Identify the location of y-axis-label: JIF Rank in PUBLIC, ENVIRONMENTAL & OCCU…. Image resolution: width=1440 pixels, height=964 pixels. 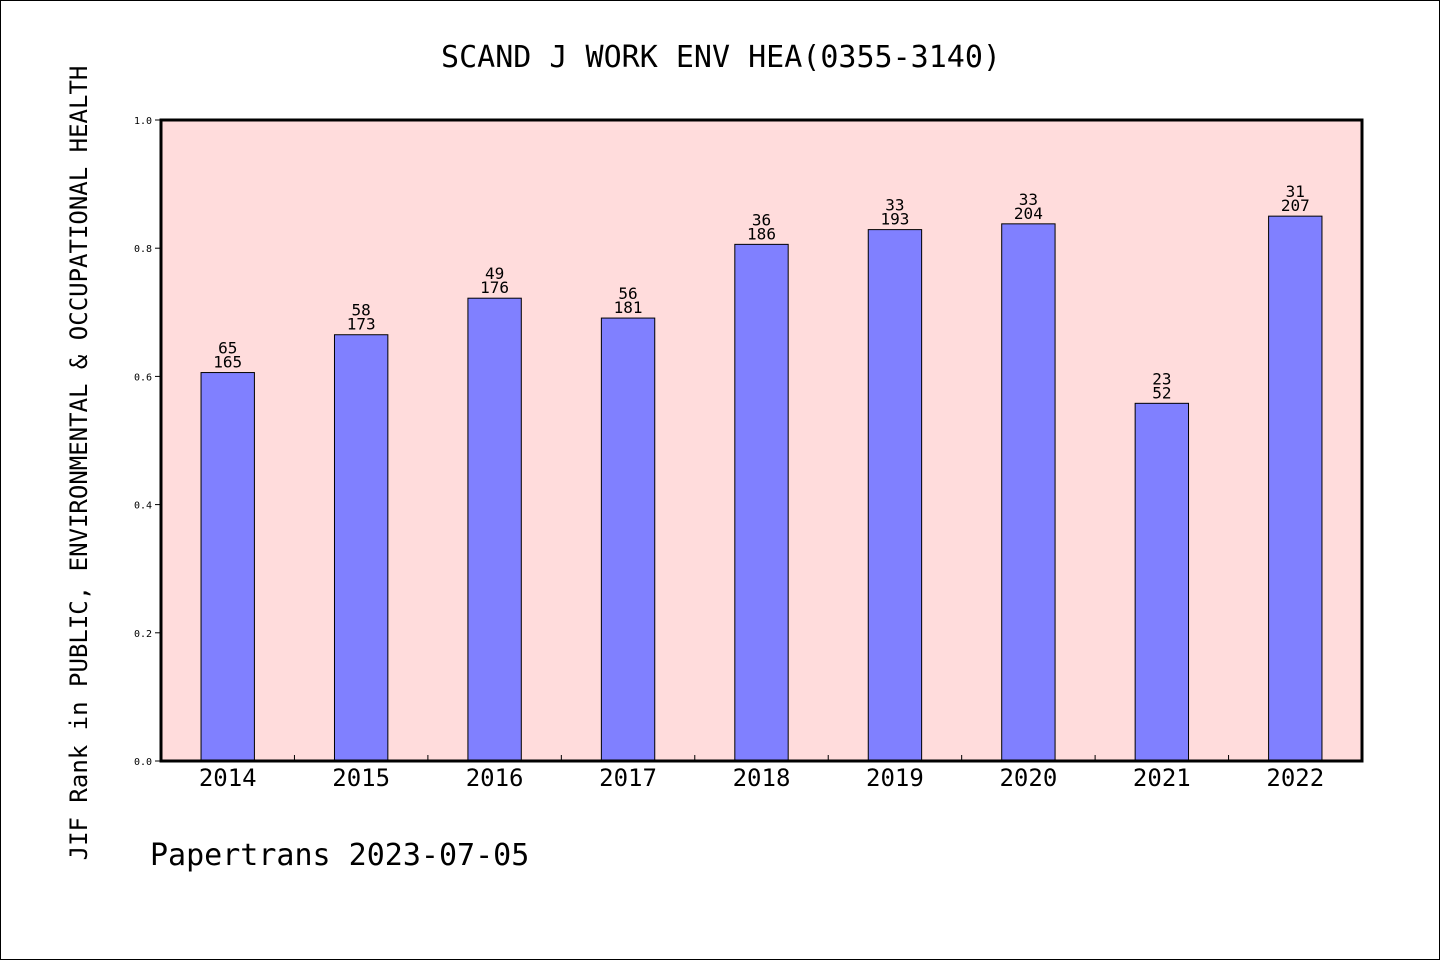
(79, 463).